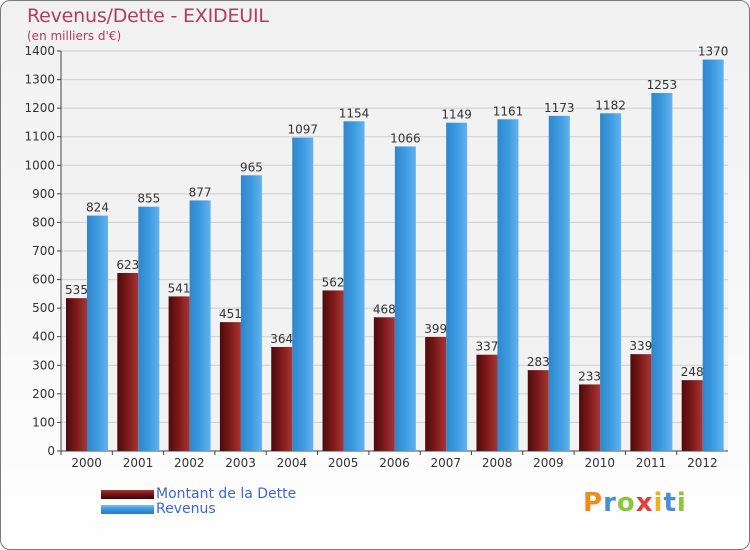 This screenshot has height=550, width=750. What do you see at coordinates (43, 251) in the screenshot?
I see `y-tick-label: 700` at bounding box center [43, 251].